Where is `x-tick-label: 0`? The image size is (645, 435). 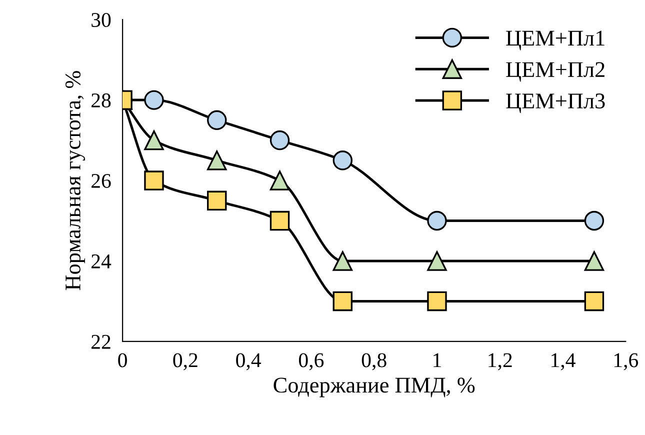 x-tick-label: 0 is located at coordinates (122, 360).